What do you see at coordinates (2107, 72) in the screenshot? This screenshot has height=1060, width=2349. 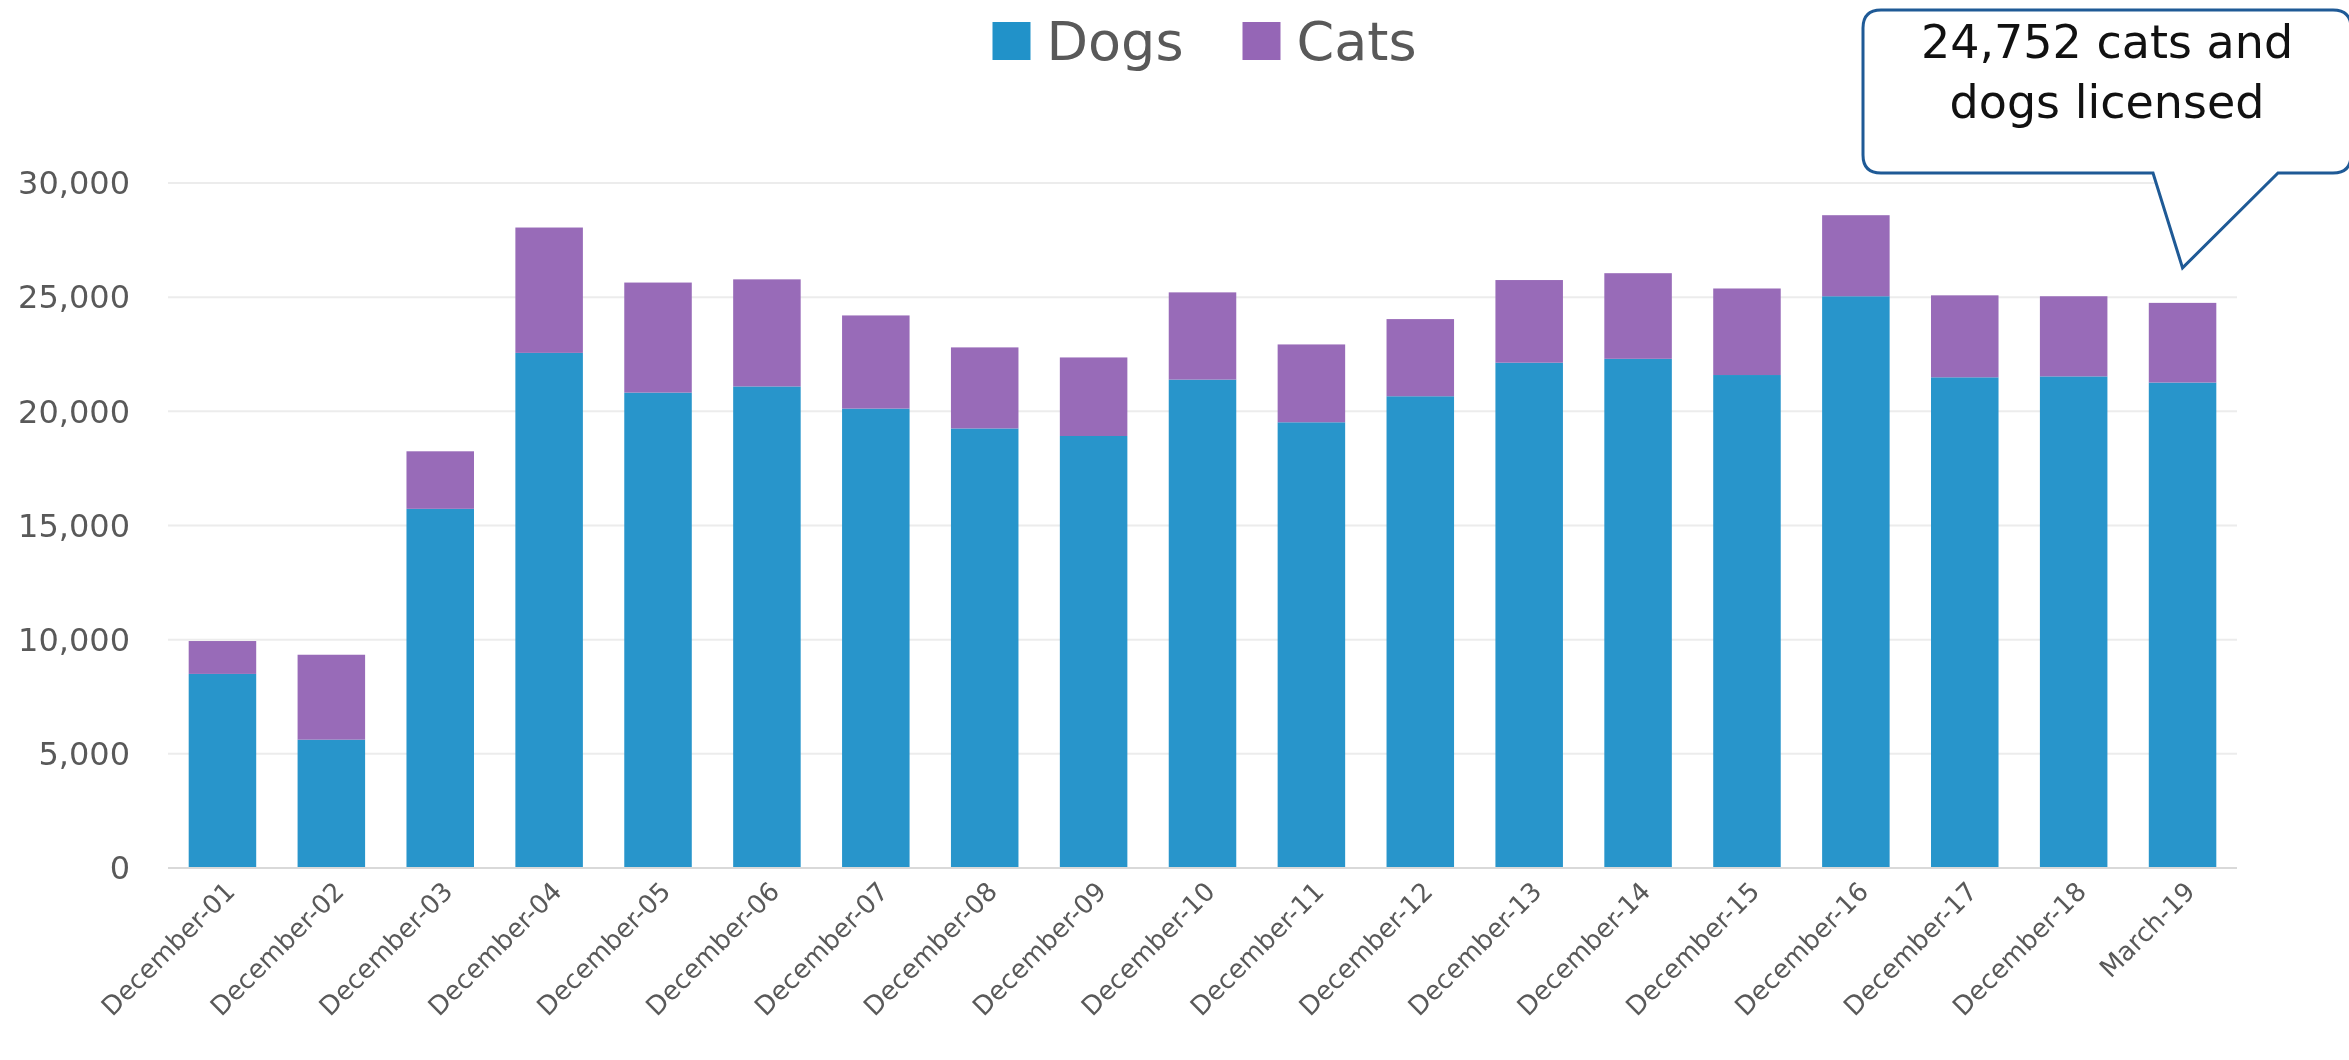 I see `text: 24,752 cats and dogs licensed` at bounding box center [2107, 72].